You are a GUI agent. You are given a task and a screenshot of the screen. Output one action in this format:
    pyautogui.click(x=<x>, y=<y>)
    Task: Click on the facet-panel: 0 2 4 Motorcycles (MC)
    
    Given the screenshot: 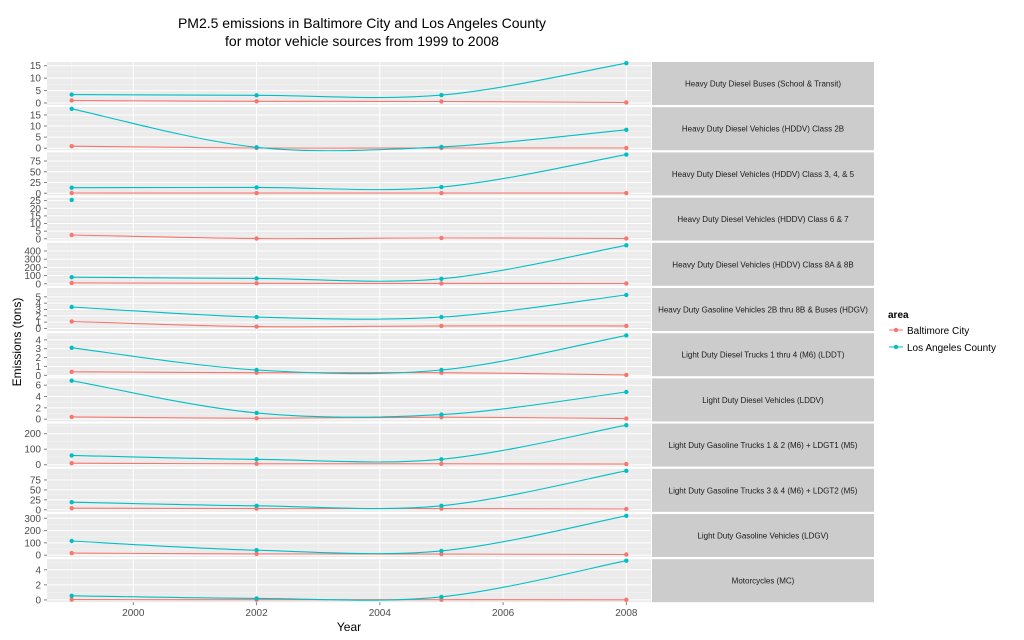 What is the action you would take?
    pyautogui.click(x=454, y=582)
    